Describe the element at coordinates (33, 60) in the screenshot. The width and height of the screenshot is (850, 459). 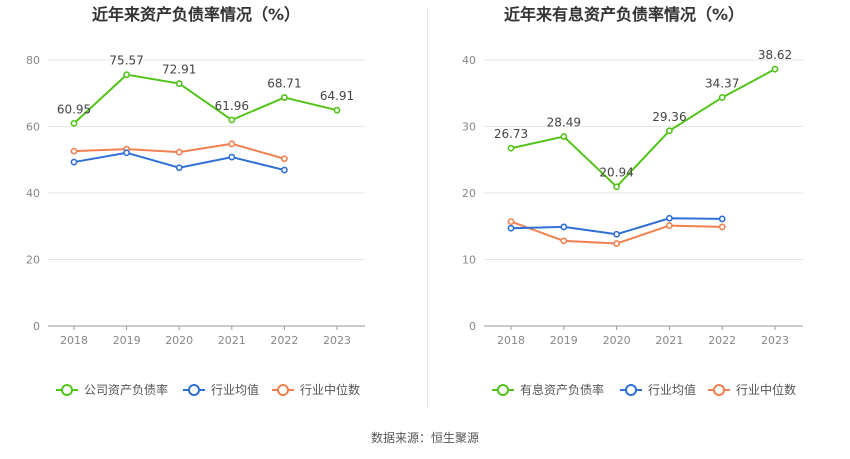
I see `y-tick-label: 80` at that location.